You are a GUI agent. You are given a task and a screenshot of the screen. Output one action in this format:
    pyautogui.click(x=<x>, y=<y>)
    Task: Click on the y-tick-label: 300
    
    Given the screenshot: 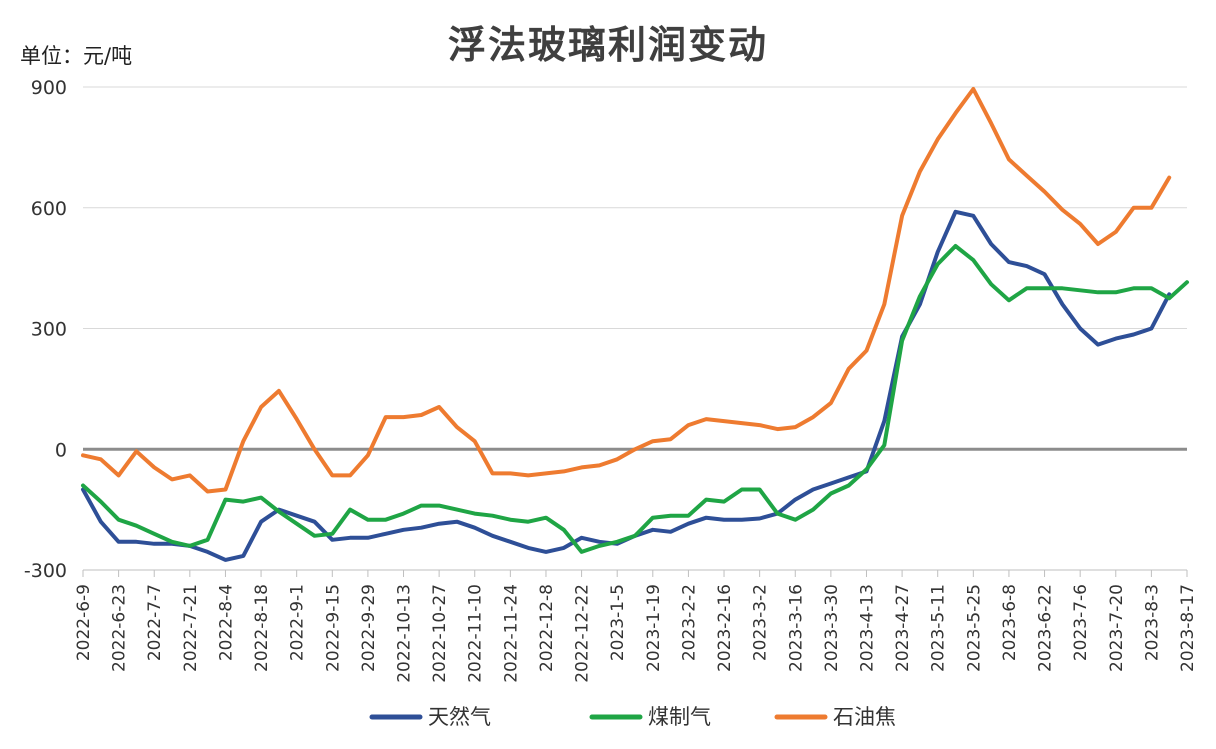 What is the action you would take?
    pyautogui.click(x=49, y=330)
    